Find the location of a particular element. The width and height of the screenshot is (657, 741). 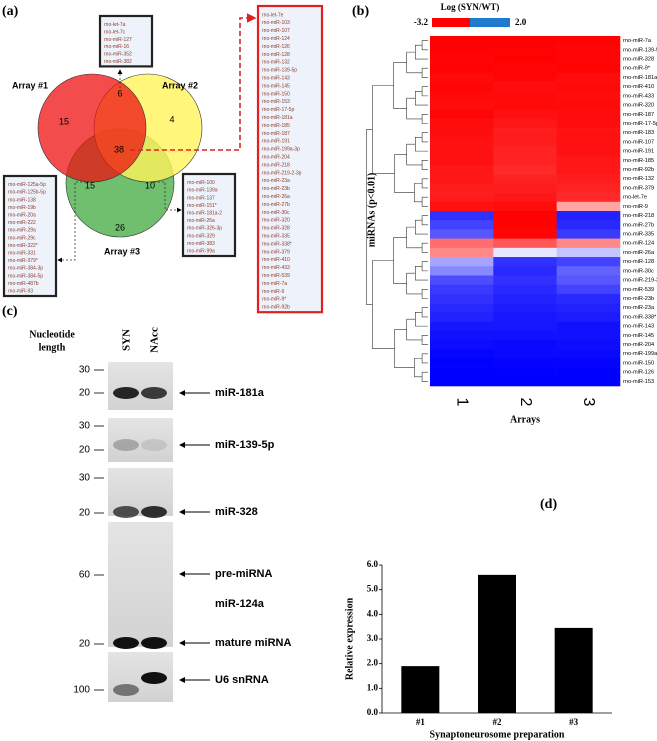

mirna-name: rno-miR-181a is located at coordinates (277, 118).